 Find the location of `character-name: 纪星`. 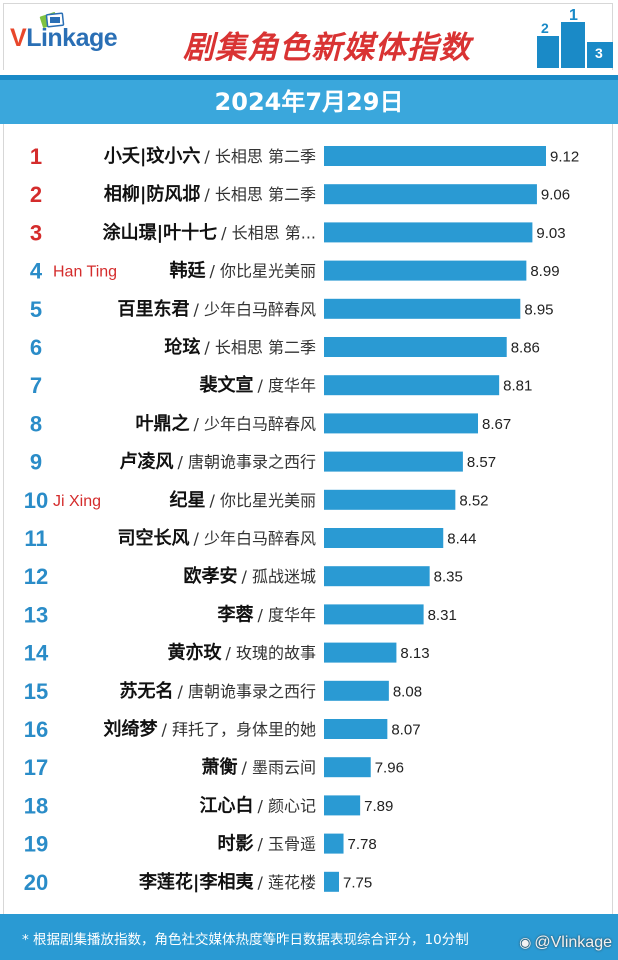

character-name: 纪星 is located at coordinates (188, 500).